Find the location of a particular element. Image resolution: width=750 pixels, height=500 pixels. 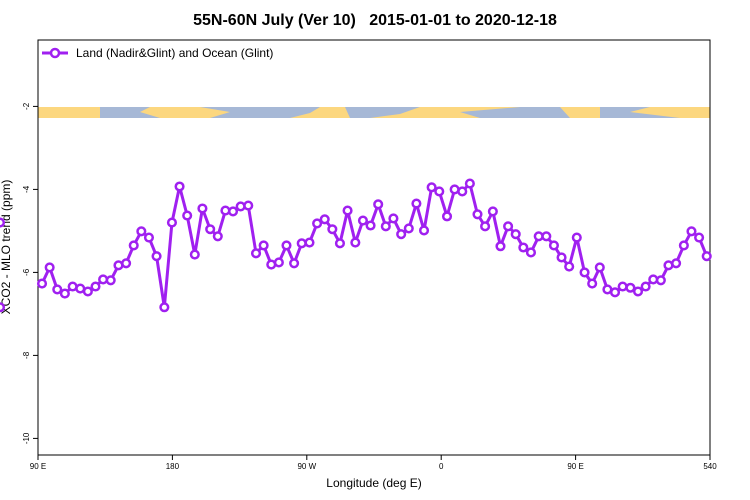

map-ocean is located at coordinates (390, 112).